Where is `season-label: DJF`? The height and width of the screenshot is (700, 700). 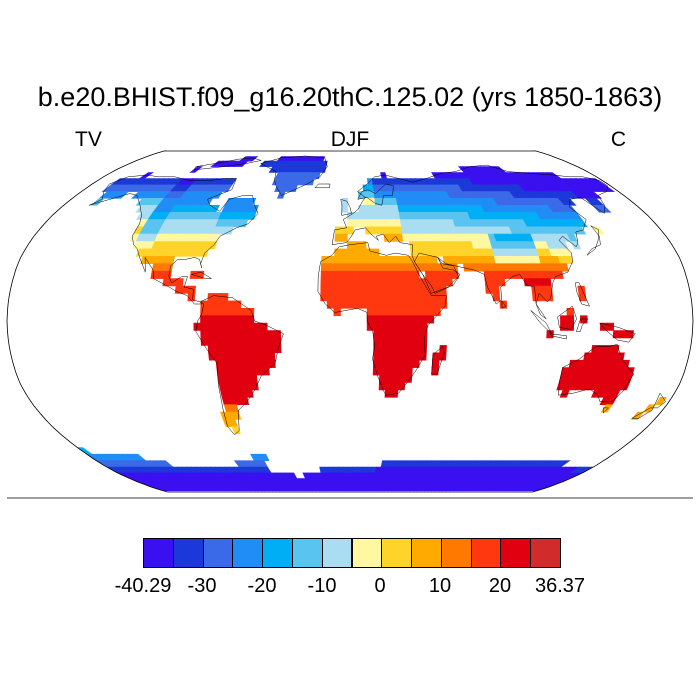 season-label: DJF is located at coordinates (350, 139).